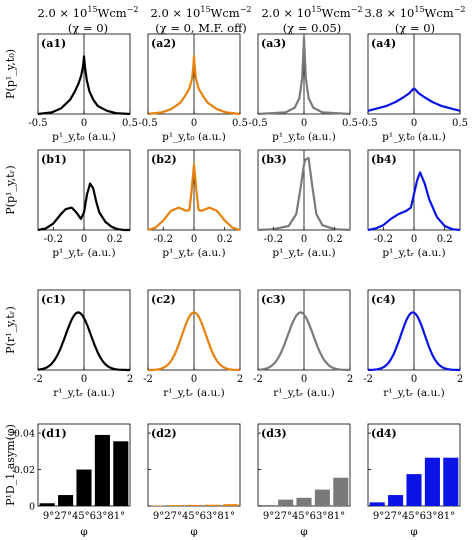 The image size is (474, 540). Describe the element at coordinates (194, 137) in the screenshot. I see `xlabel-a2: p¹_y,t₀ (a.u.)` at that location.